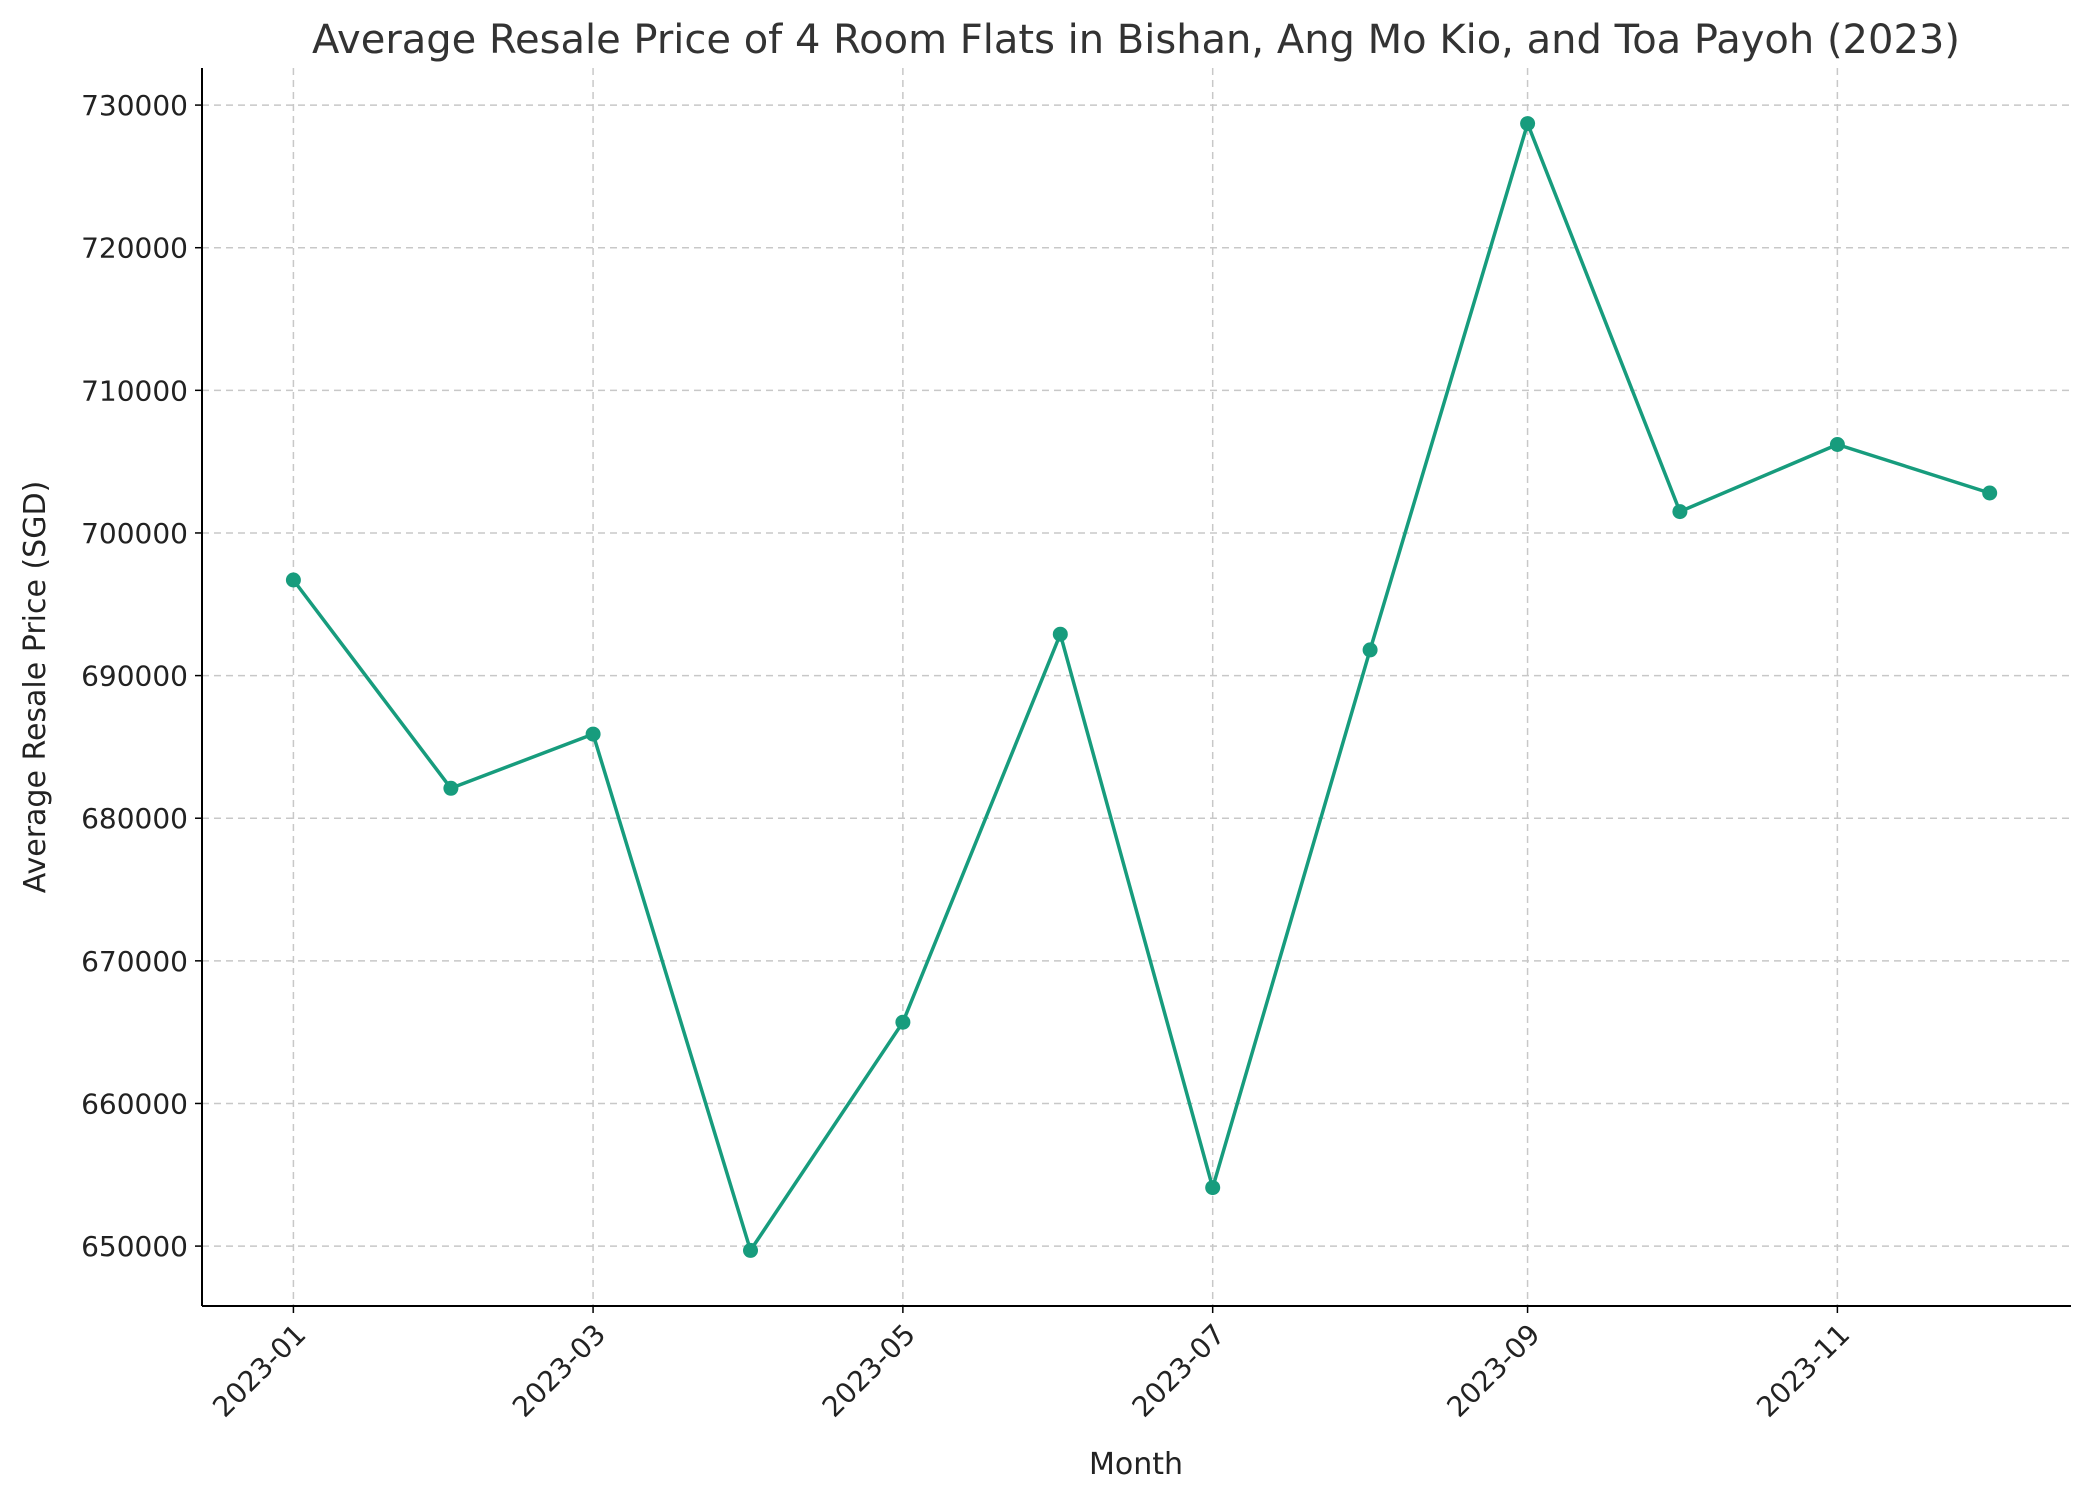 The image size is (2081, 1498). What do you see at coordinates (134, 248) in the screenshot?
I see `y-tick-label: 720000` at bounding box center [134, 248].